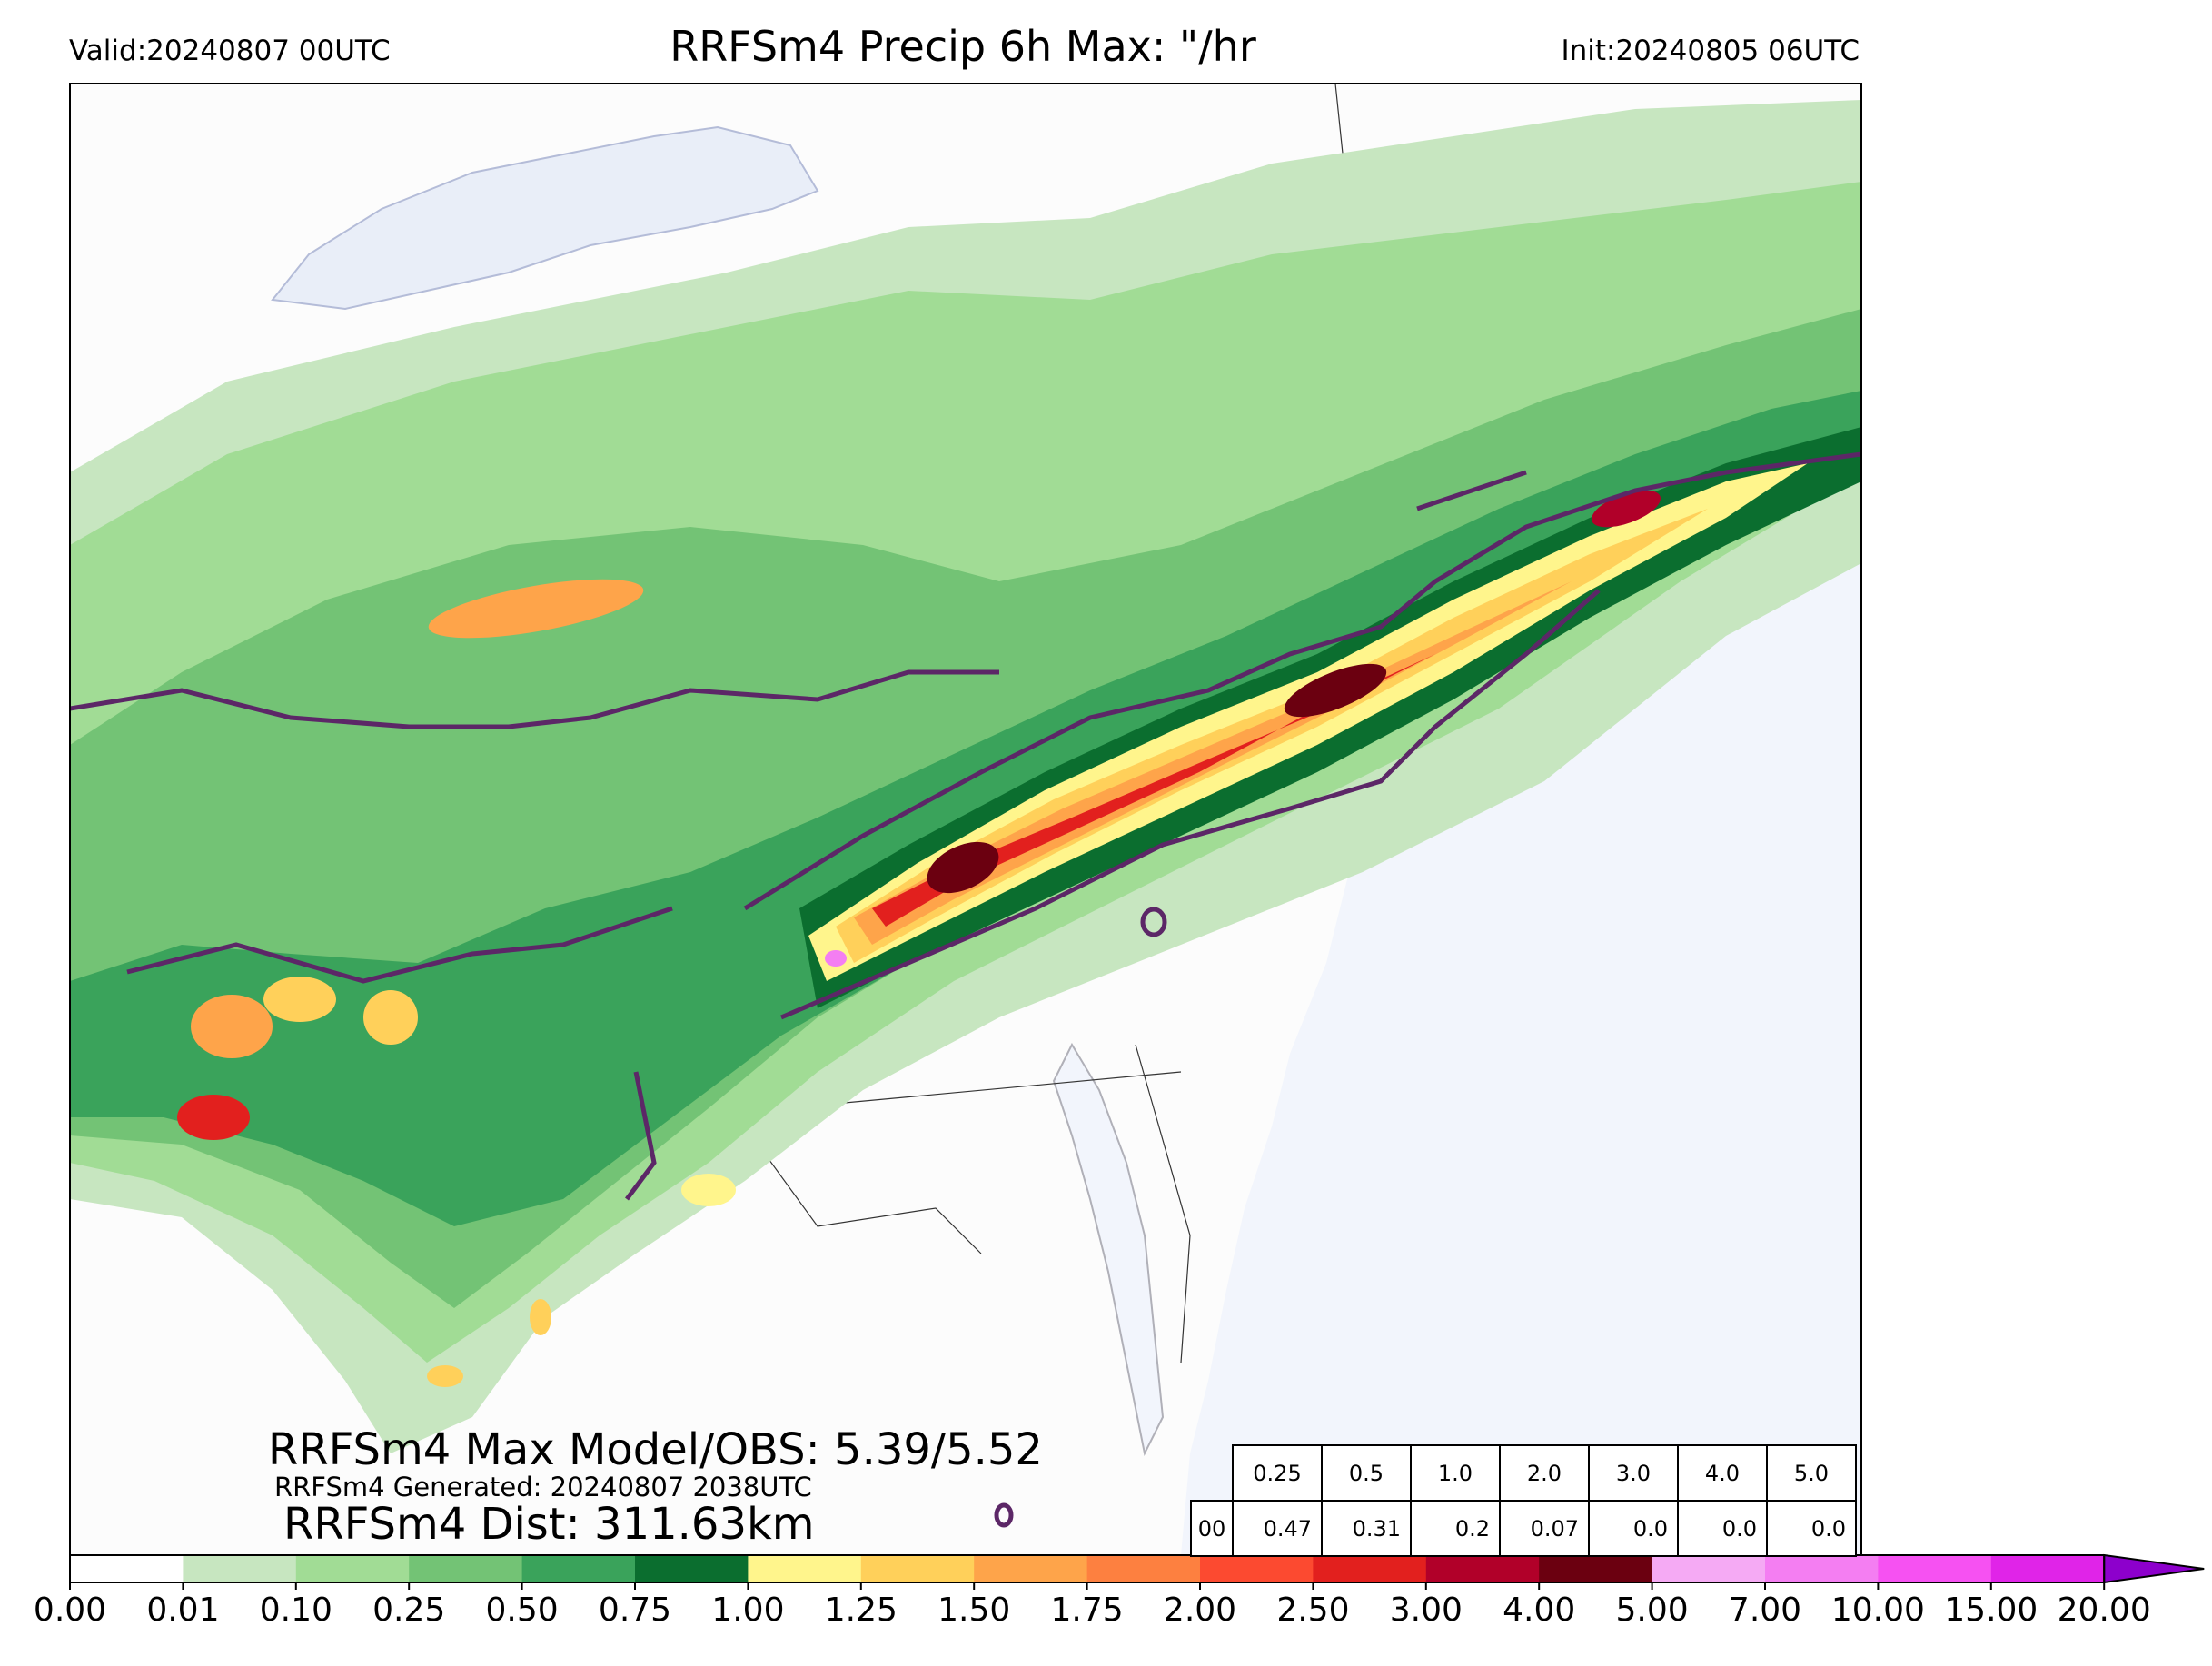 This screenshot has height=1666, width=2212. Describe the element at coordinates (1539, 1610) in the screenshot. I see `colorbar-tick-label: 4.00` at that location.